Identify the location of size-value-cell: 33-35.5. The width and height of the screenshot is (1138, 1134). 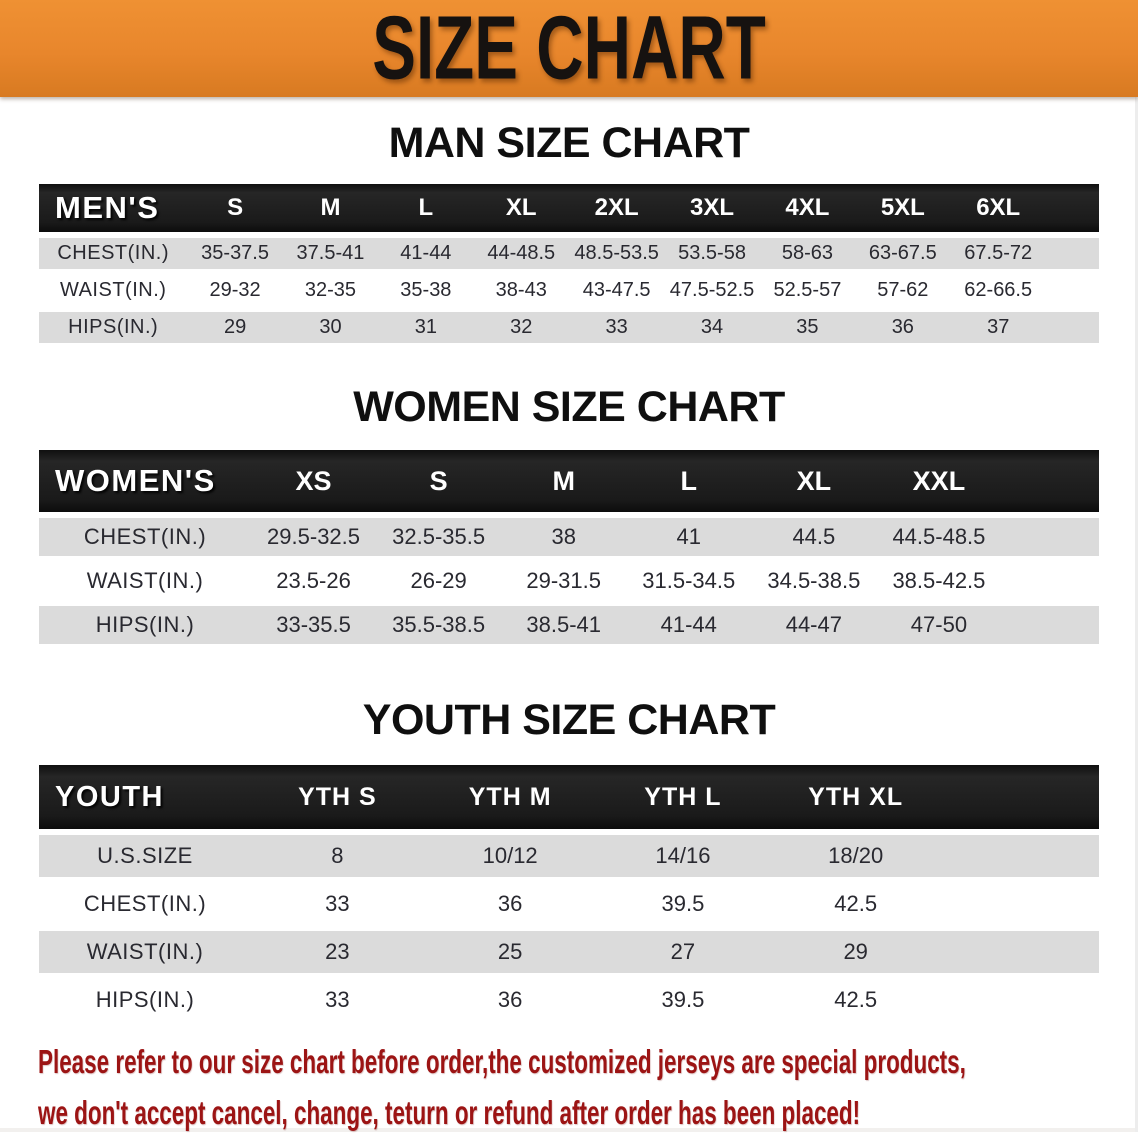
(314, 625).